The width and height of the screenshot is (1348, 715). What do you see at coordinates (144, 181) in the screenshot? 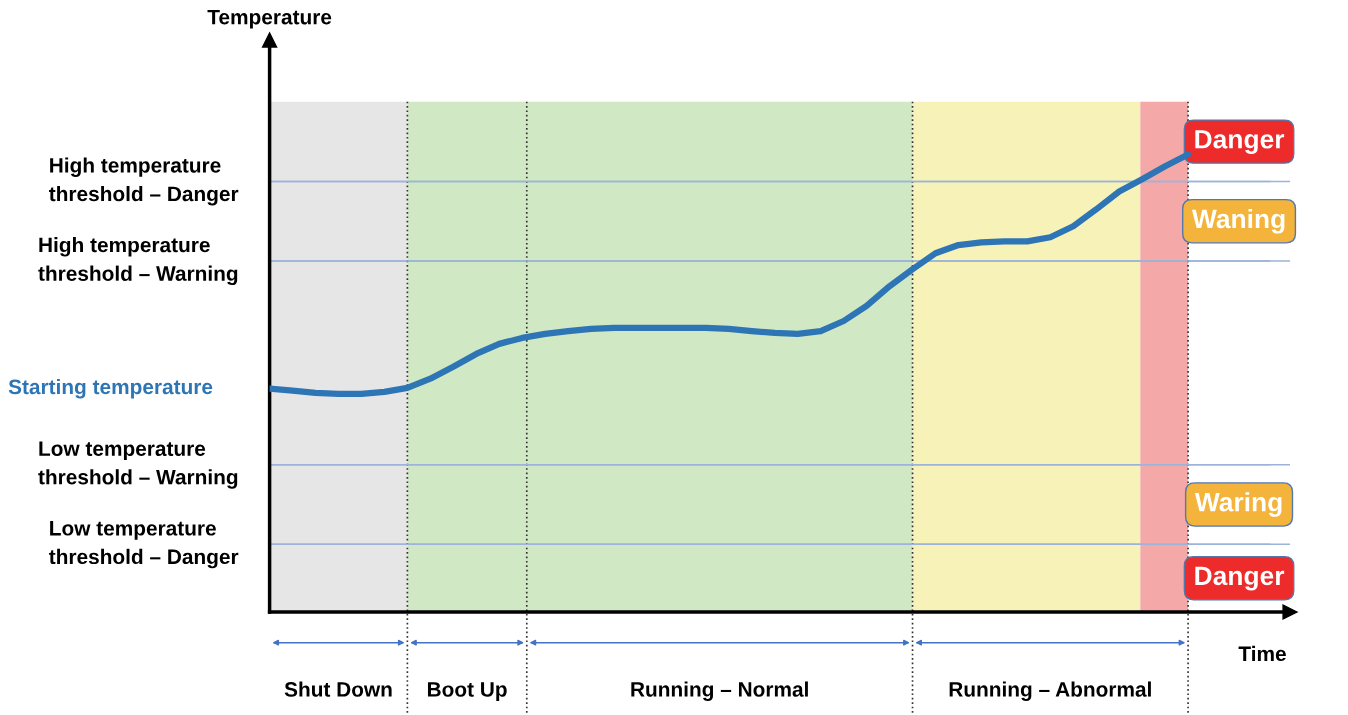
I see `ref-line-label: High temperature threshold – Danger` at bounding box center [144, 181].